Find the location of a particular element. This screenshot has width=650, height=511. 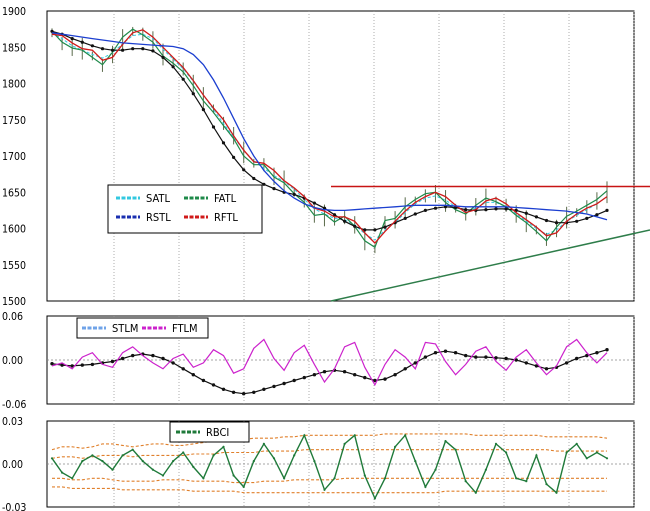

momentum-y-axis: 0.06 0.00 -0.06 is located at coordinates (14, 361).